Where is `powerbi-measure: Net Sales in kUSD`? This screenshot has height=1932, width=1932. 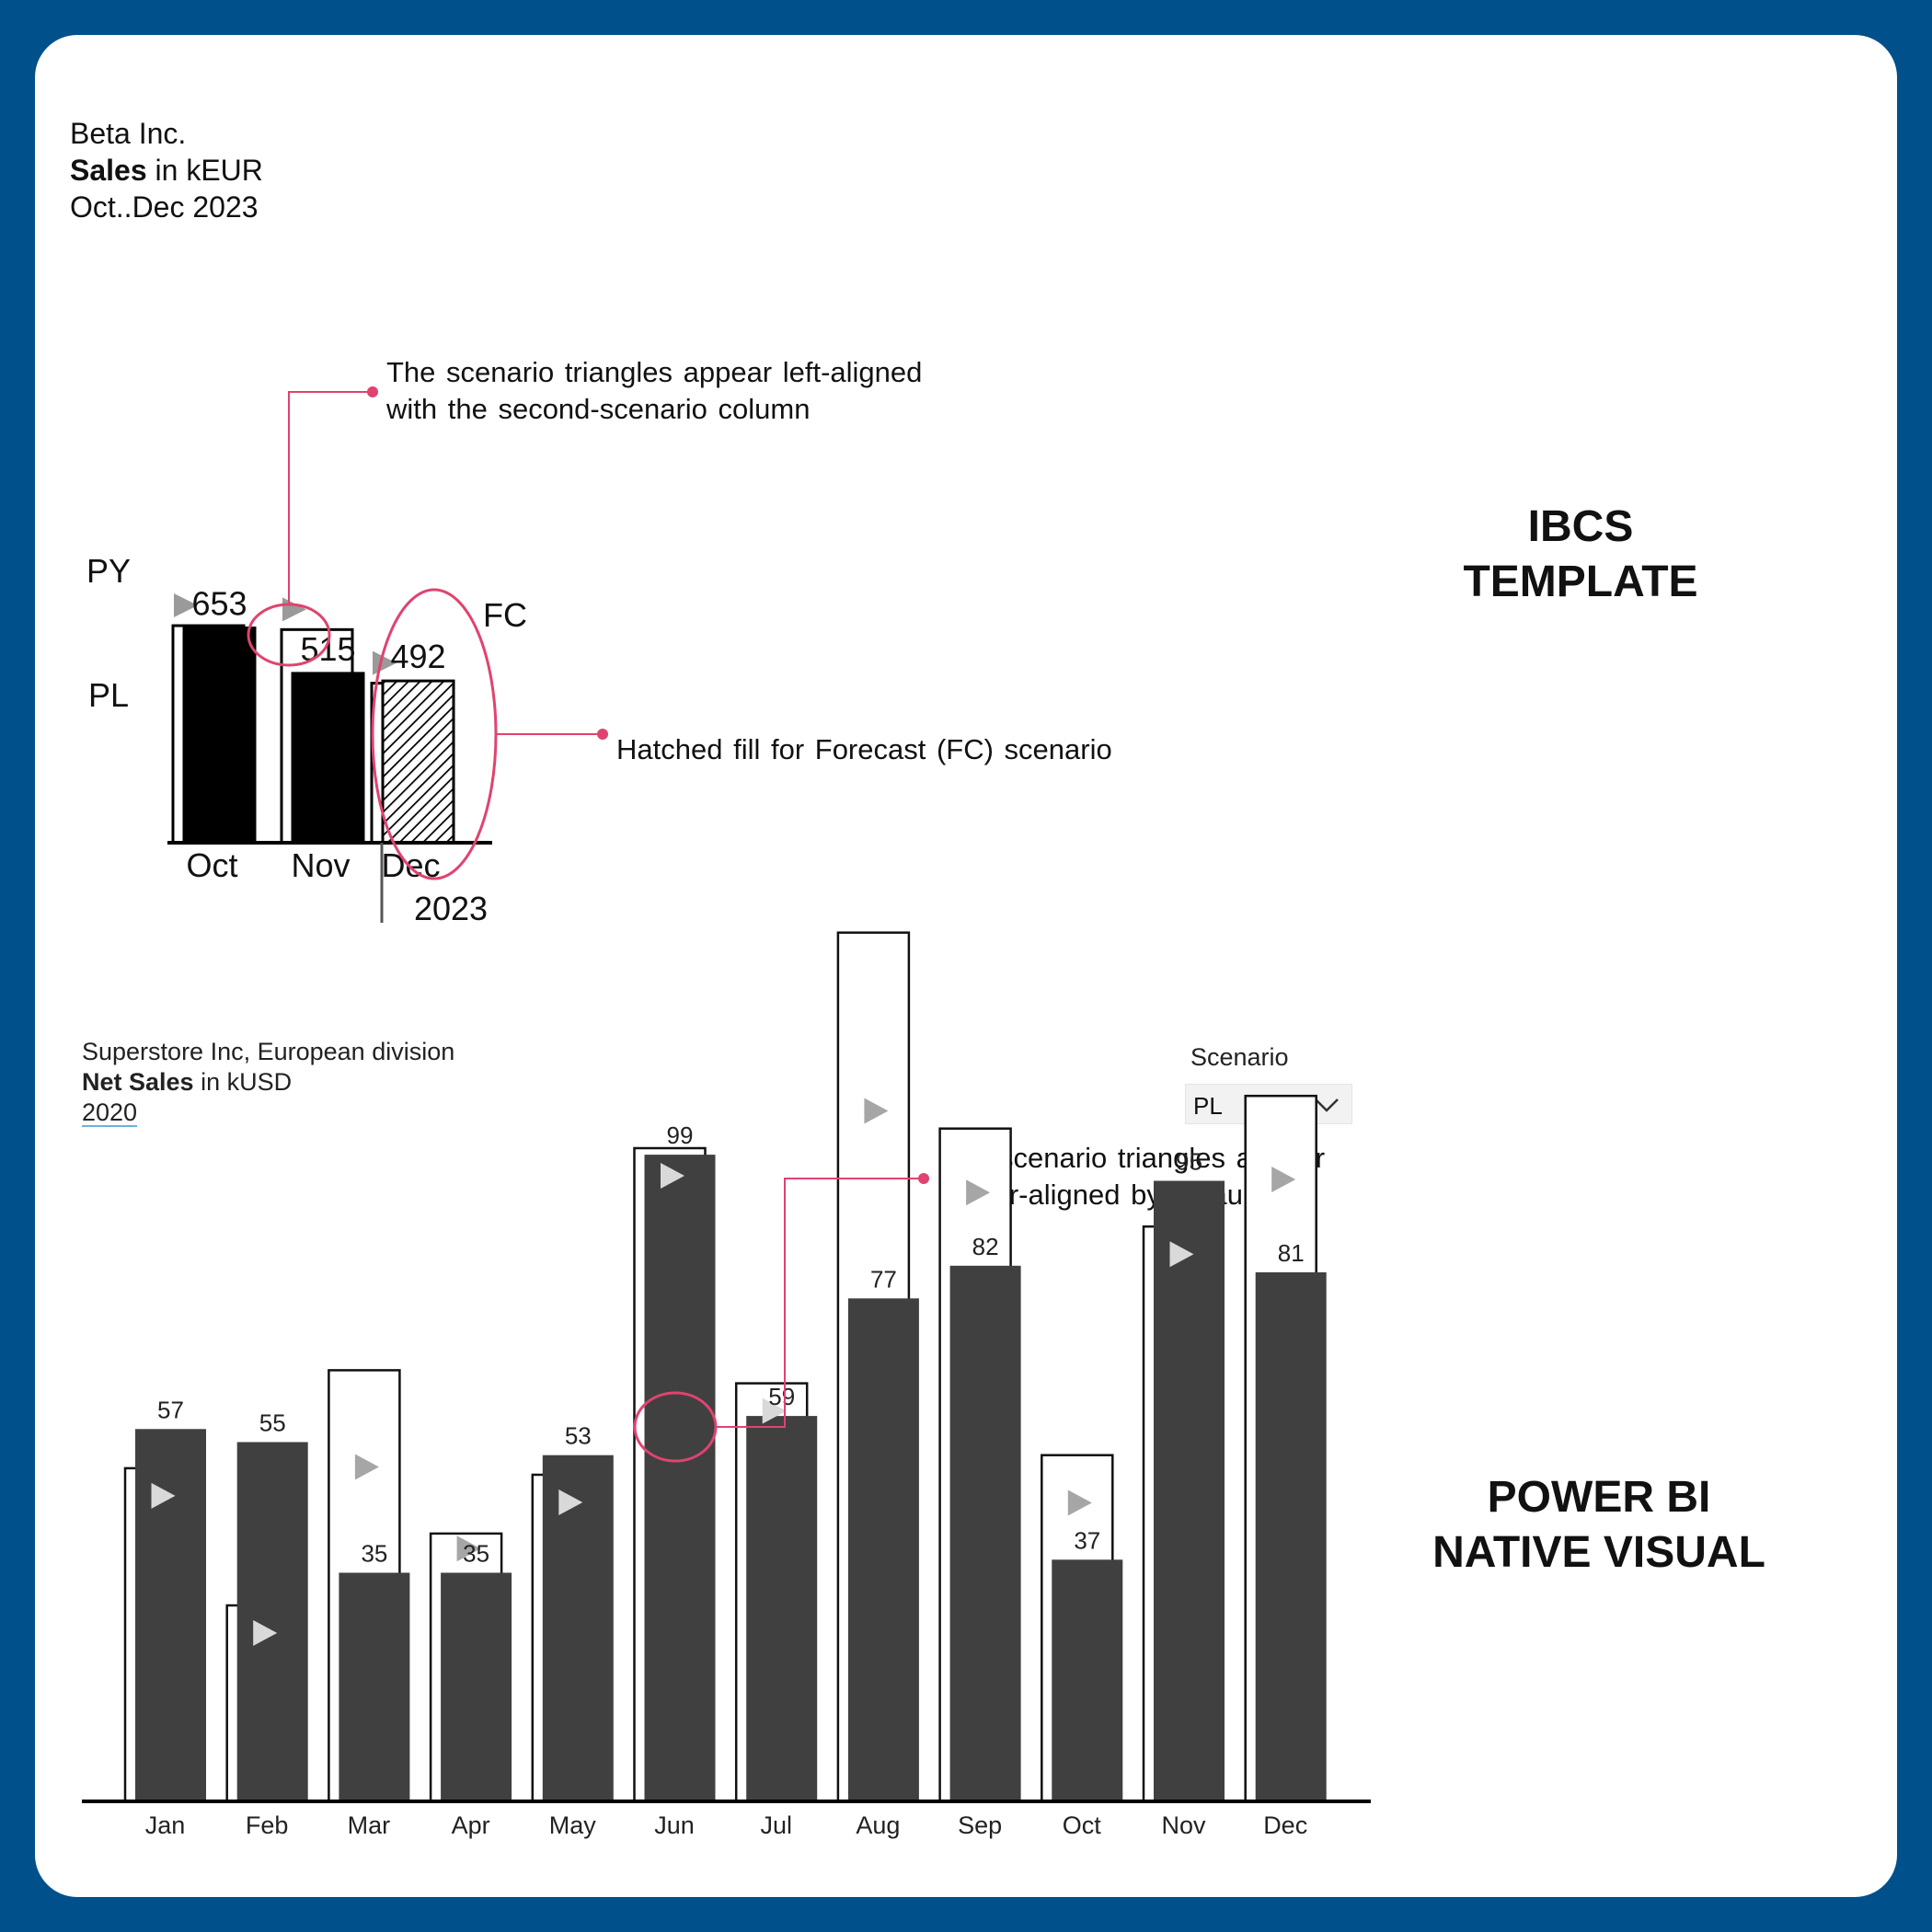
powerbi-measure: Net Sales in kUSD is located at coordinates (187, 1082).